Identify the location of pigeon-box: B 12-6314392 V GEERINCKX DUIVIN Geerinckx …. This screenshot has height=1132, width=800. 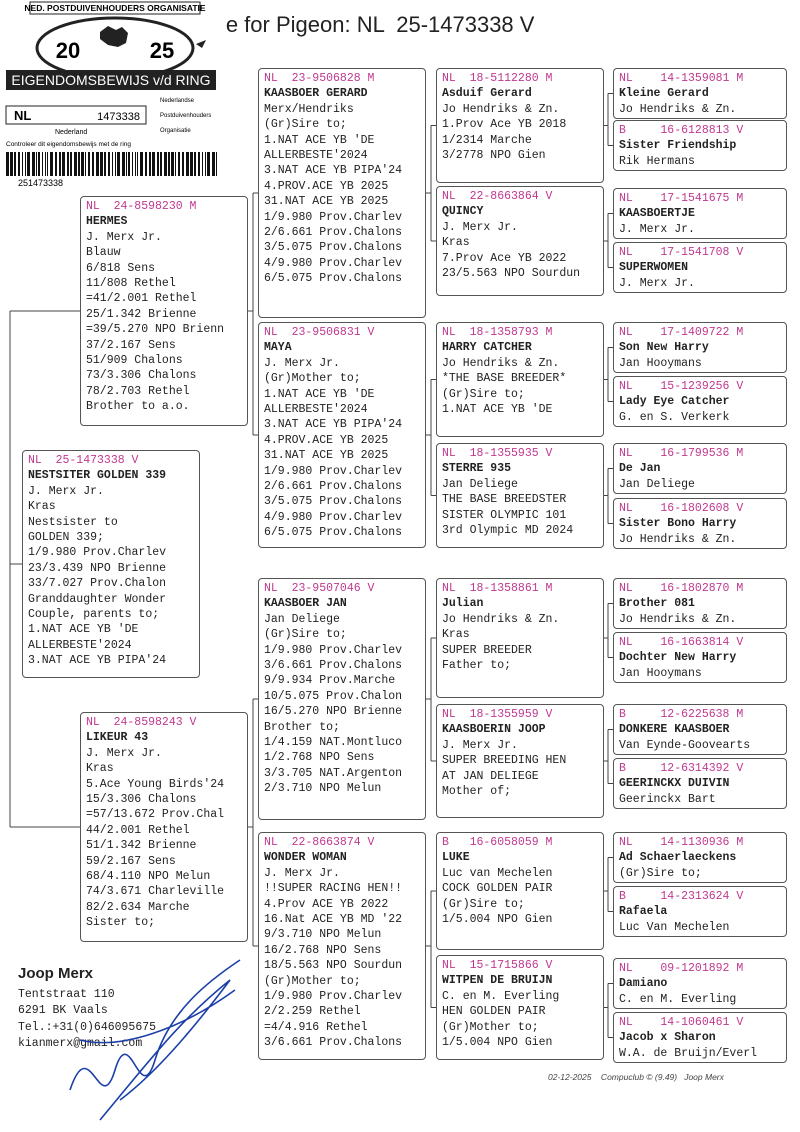
(700, 783).